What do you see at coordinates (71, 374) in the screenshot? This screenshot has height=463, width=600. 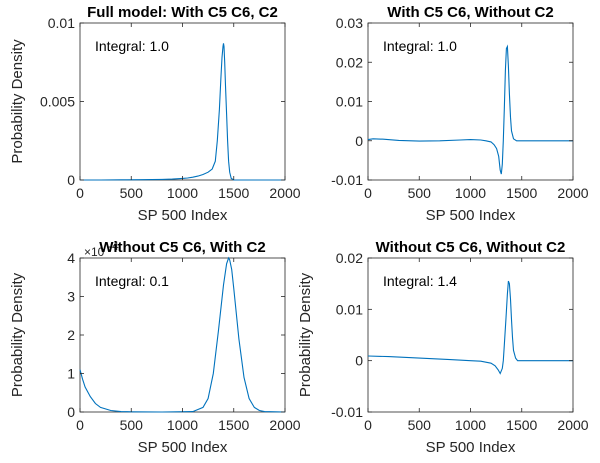 I see `y-tick-label: 1` at bounding box center [71, 374].